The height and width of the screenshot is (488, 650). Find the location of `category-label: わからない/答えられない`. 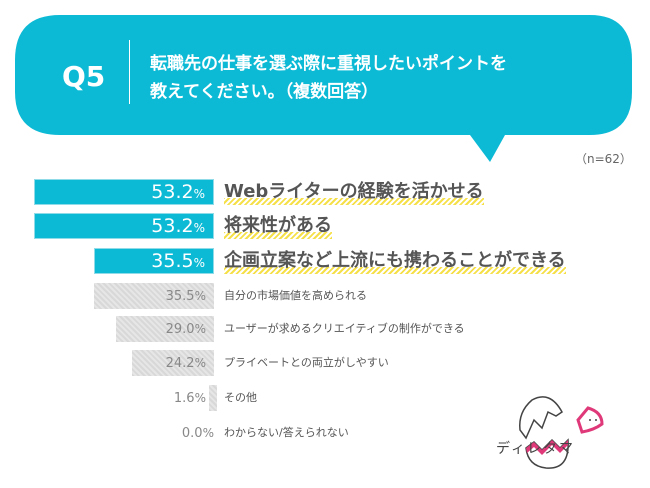

category-label: わからない/答えられない is located at coordinates (286, 432).